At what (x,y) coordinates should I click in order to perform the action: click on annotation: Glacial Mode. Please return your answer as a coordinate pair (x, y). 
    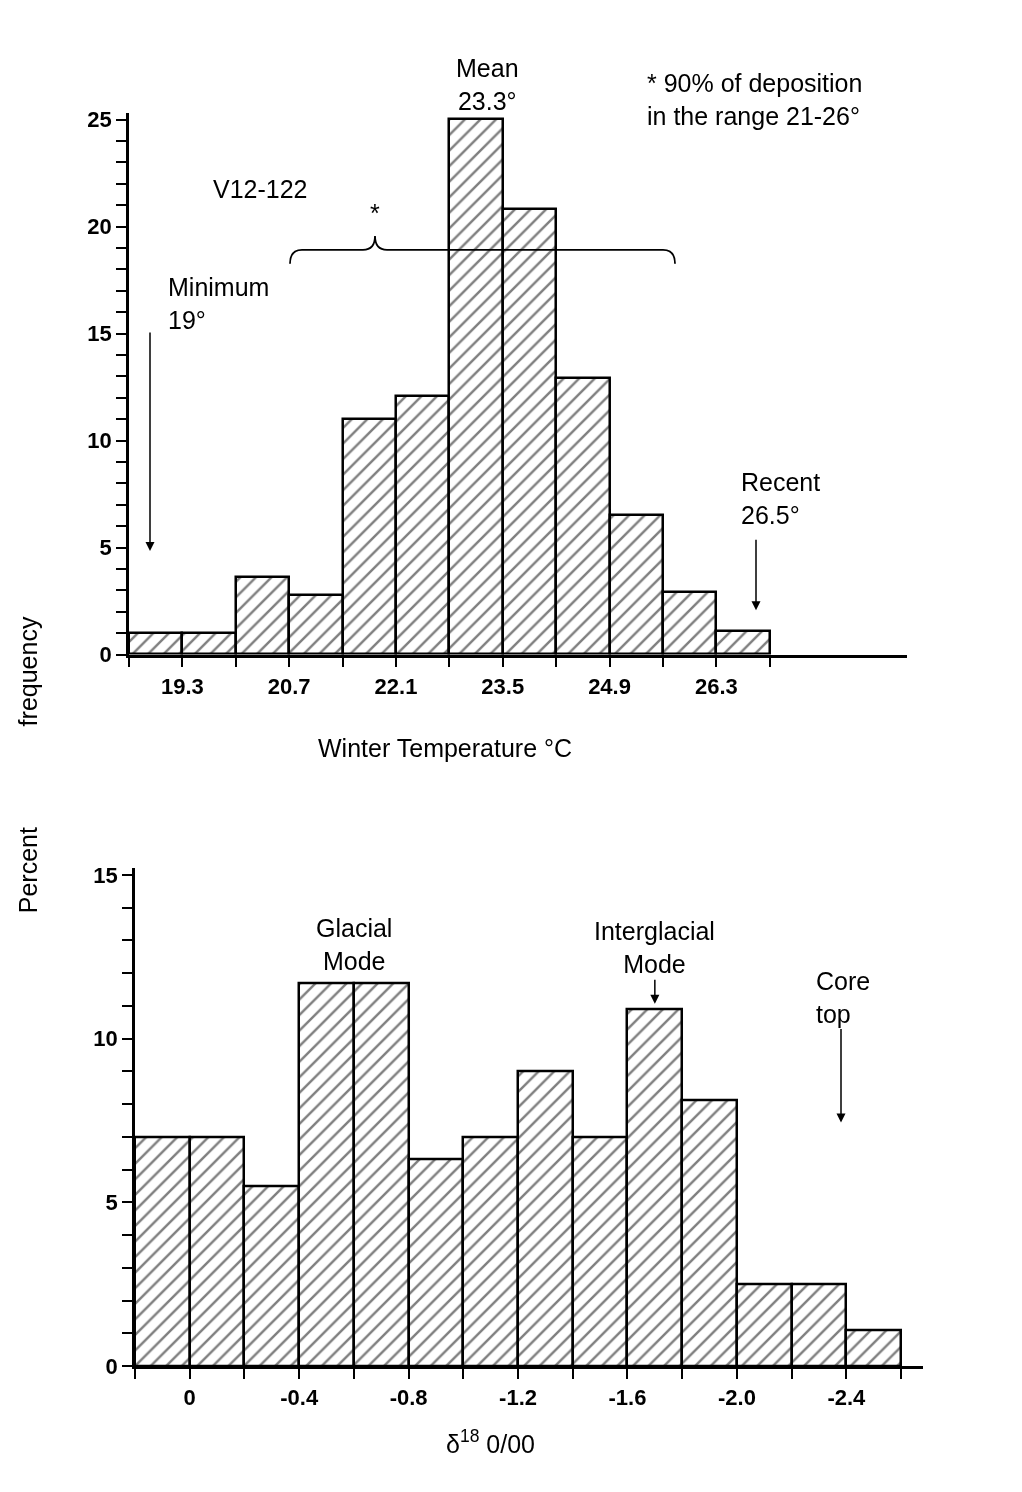
    Looking at the image, I should click on (354, 944).